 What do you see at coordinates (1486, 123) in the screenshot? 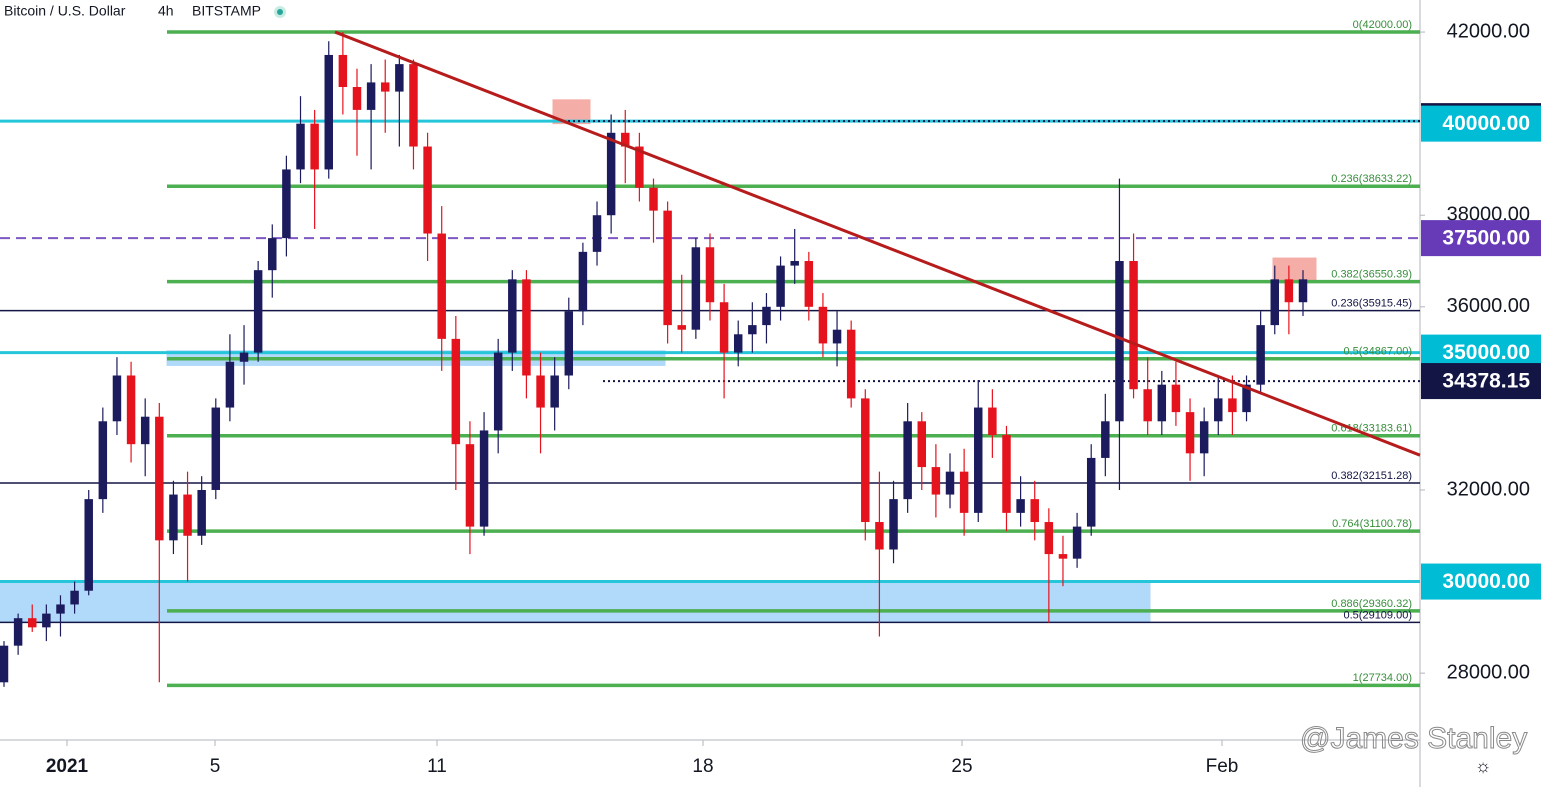
I see `price-badge-label: 40000.00` at bounding box center [1486, 123].